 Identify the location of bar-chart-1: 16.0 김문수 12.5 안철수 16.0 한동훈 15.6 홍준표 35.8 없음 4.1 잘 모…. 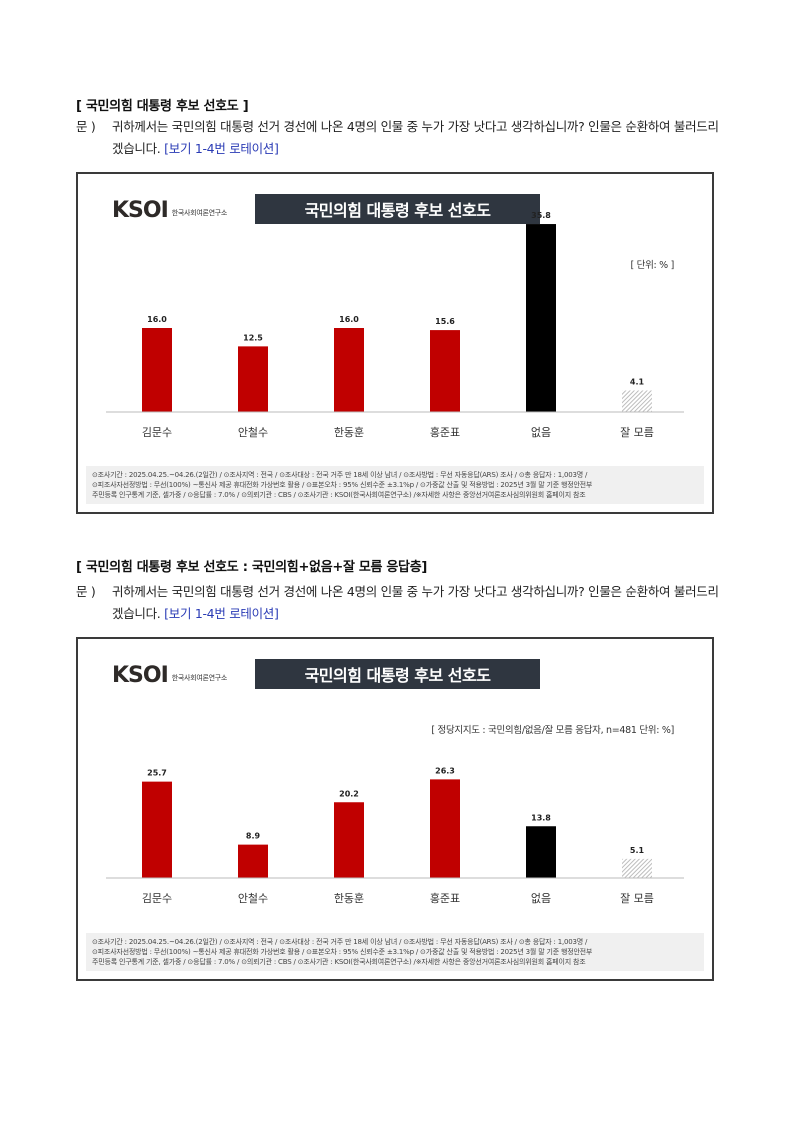
(395, 325).